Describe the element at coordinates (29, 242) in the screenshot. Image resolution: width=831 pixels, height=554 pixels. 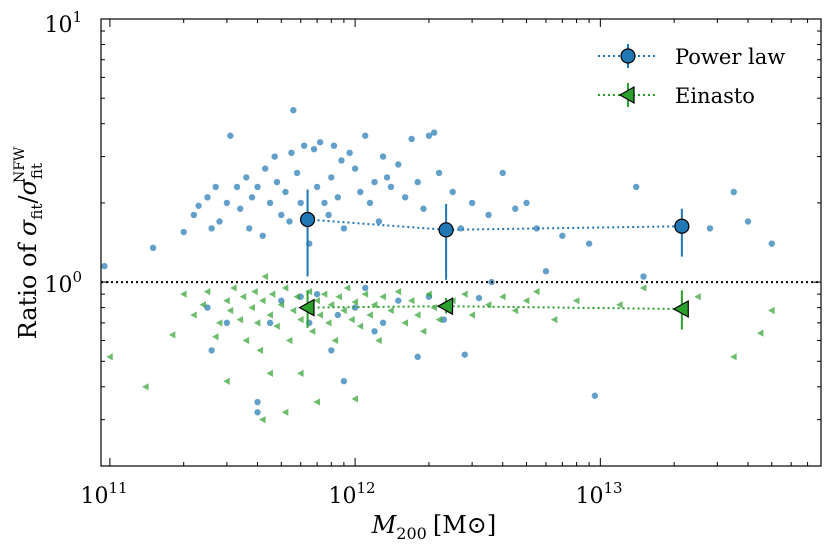
I see `y-axis-label: Ratio of σfit/σfitNFW` at that location.